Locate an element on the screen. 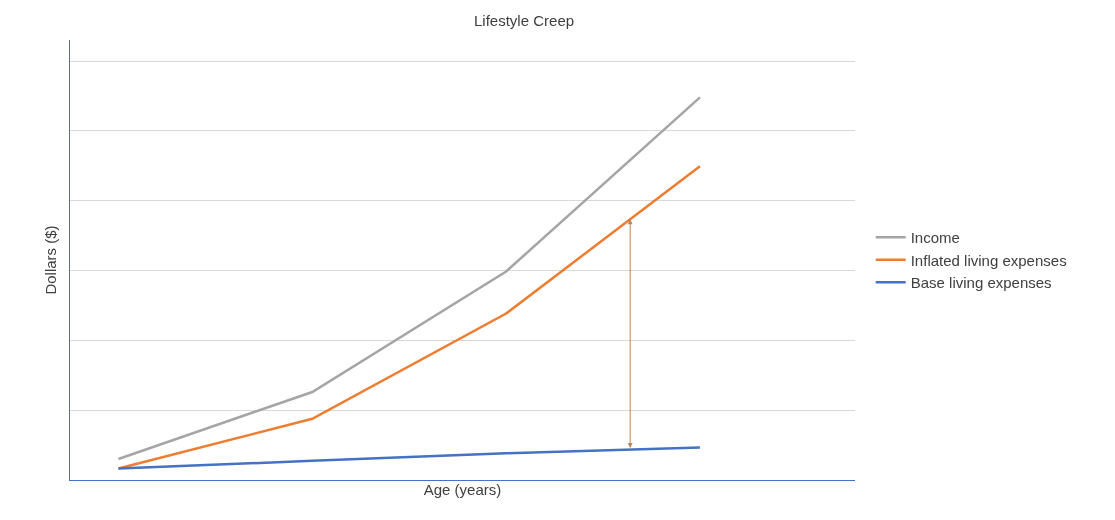 This screenshot has width=1115, height=520. legend-label: Income is located at coordinates (935, 238).